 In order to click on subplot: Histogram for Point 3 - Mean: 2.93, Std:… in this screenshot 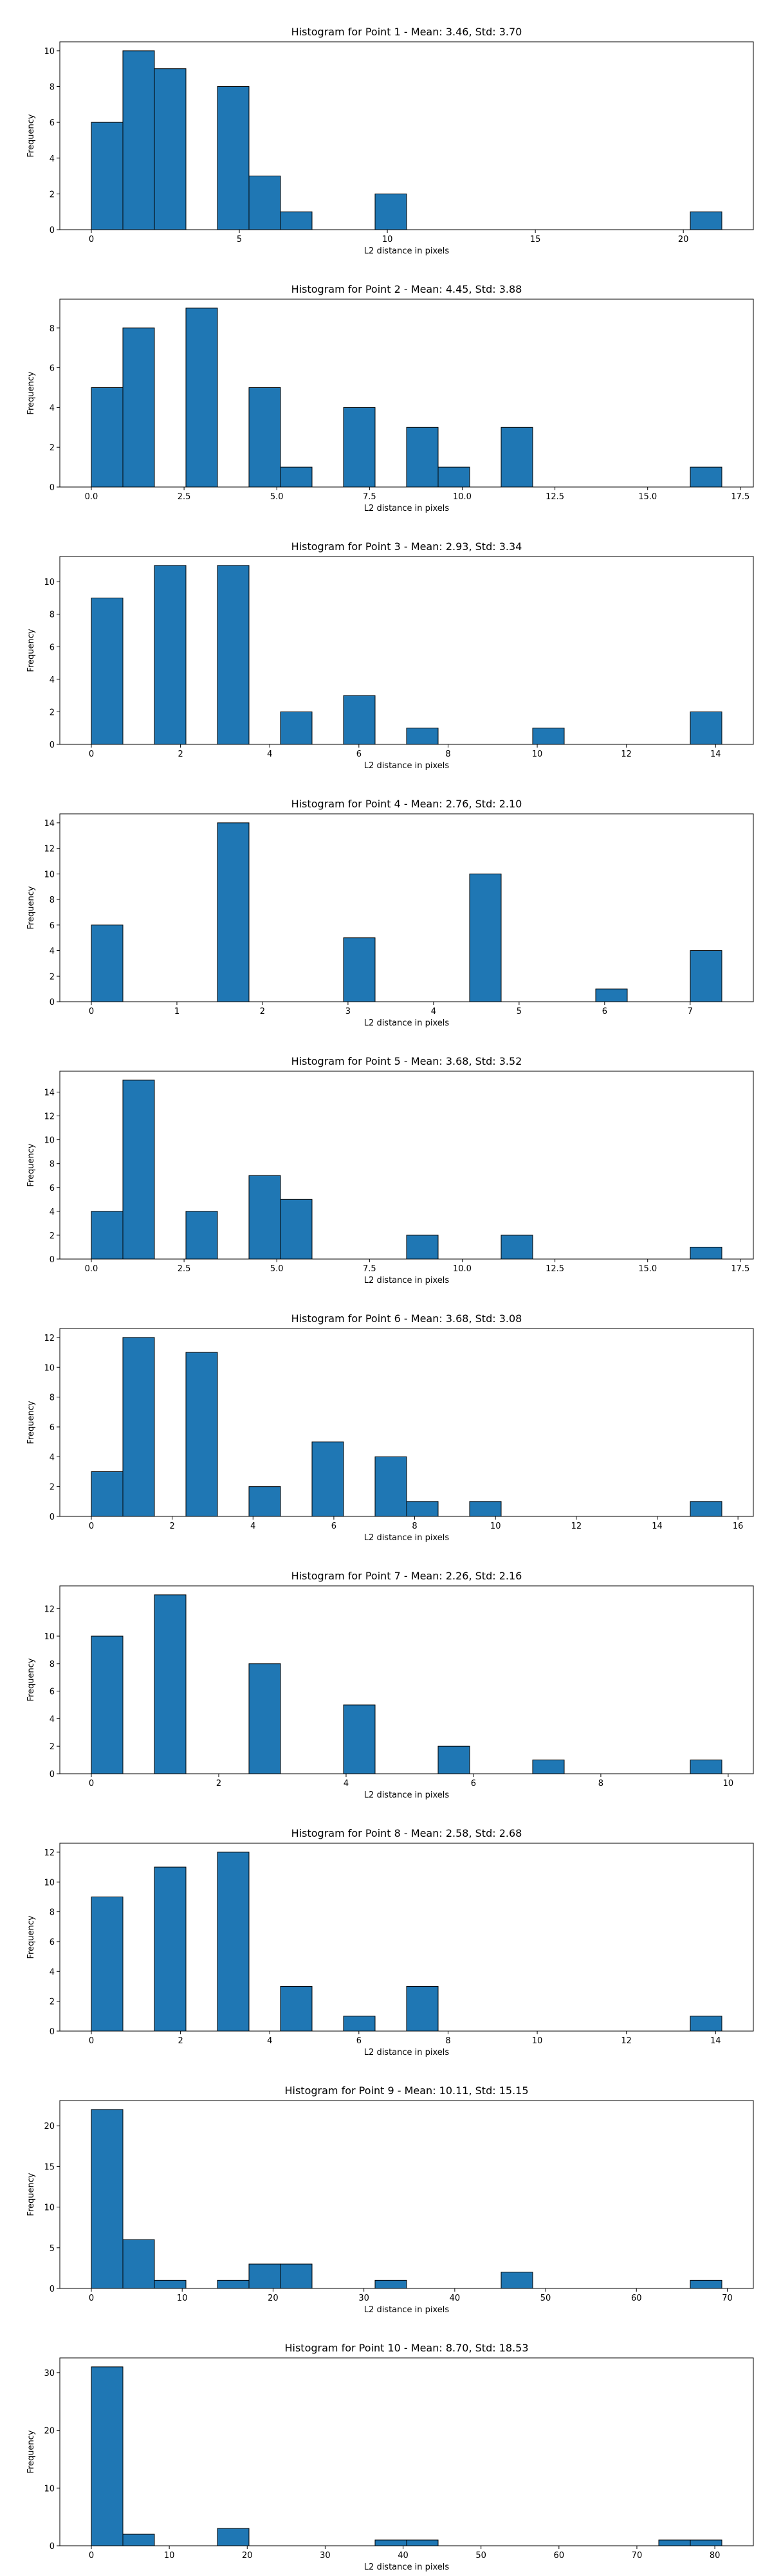, I will do `click(390, 655)`.